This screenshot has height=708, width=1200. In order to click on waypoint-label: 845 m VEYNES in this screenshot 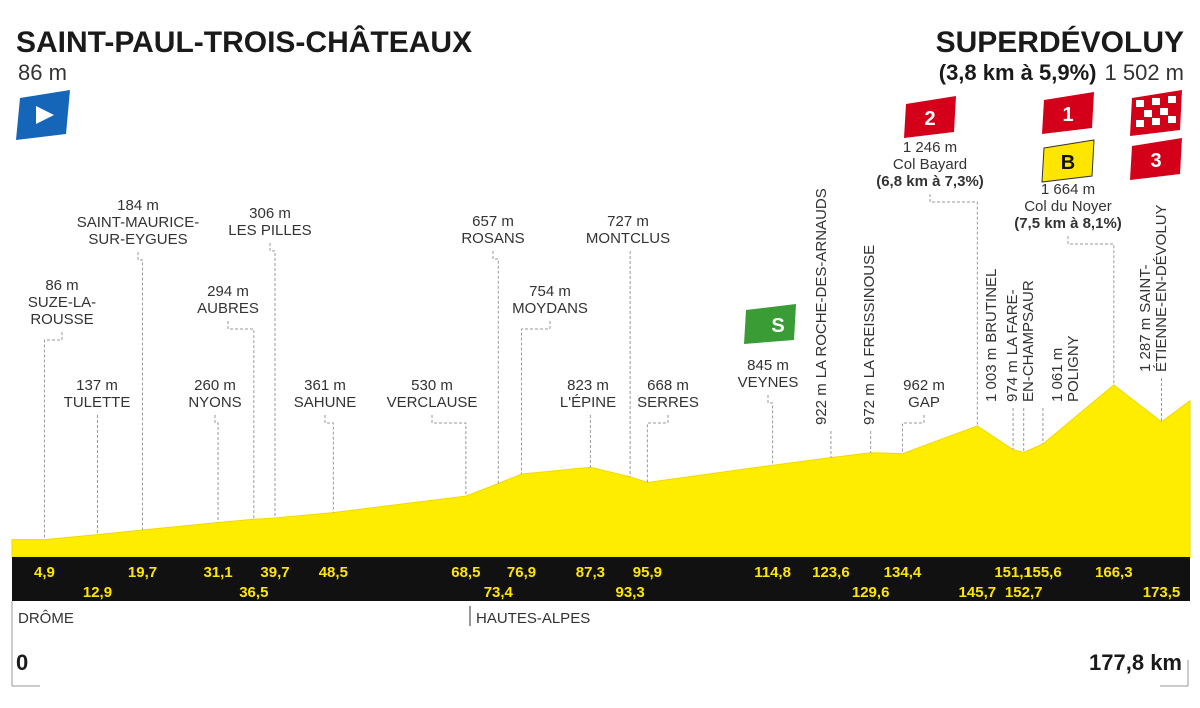, I will do `click(768, 374)`.